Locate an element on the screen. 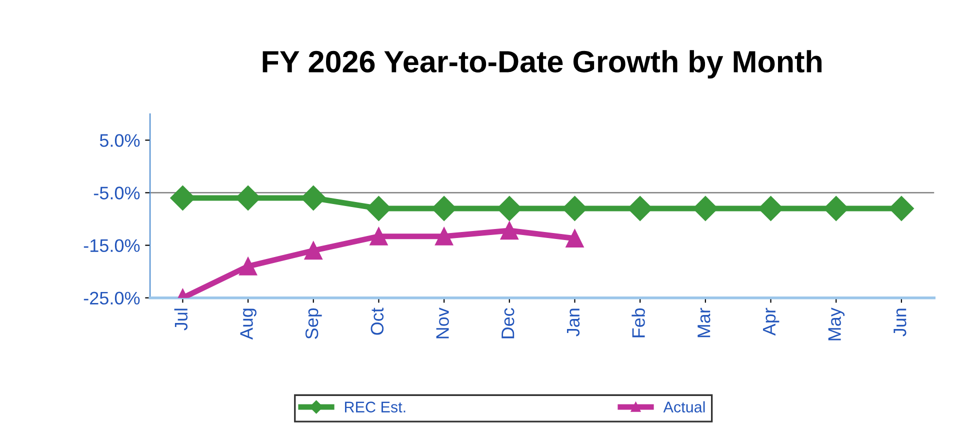  x-tick-label: Jul is located at coordinates (181, 319).